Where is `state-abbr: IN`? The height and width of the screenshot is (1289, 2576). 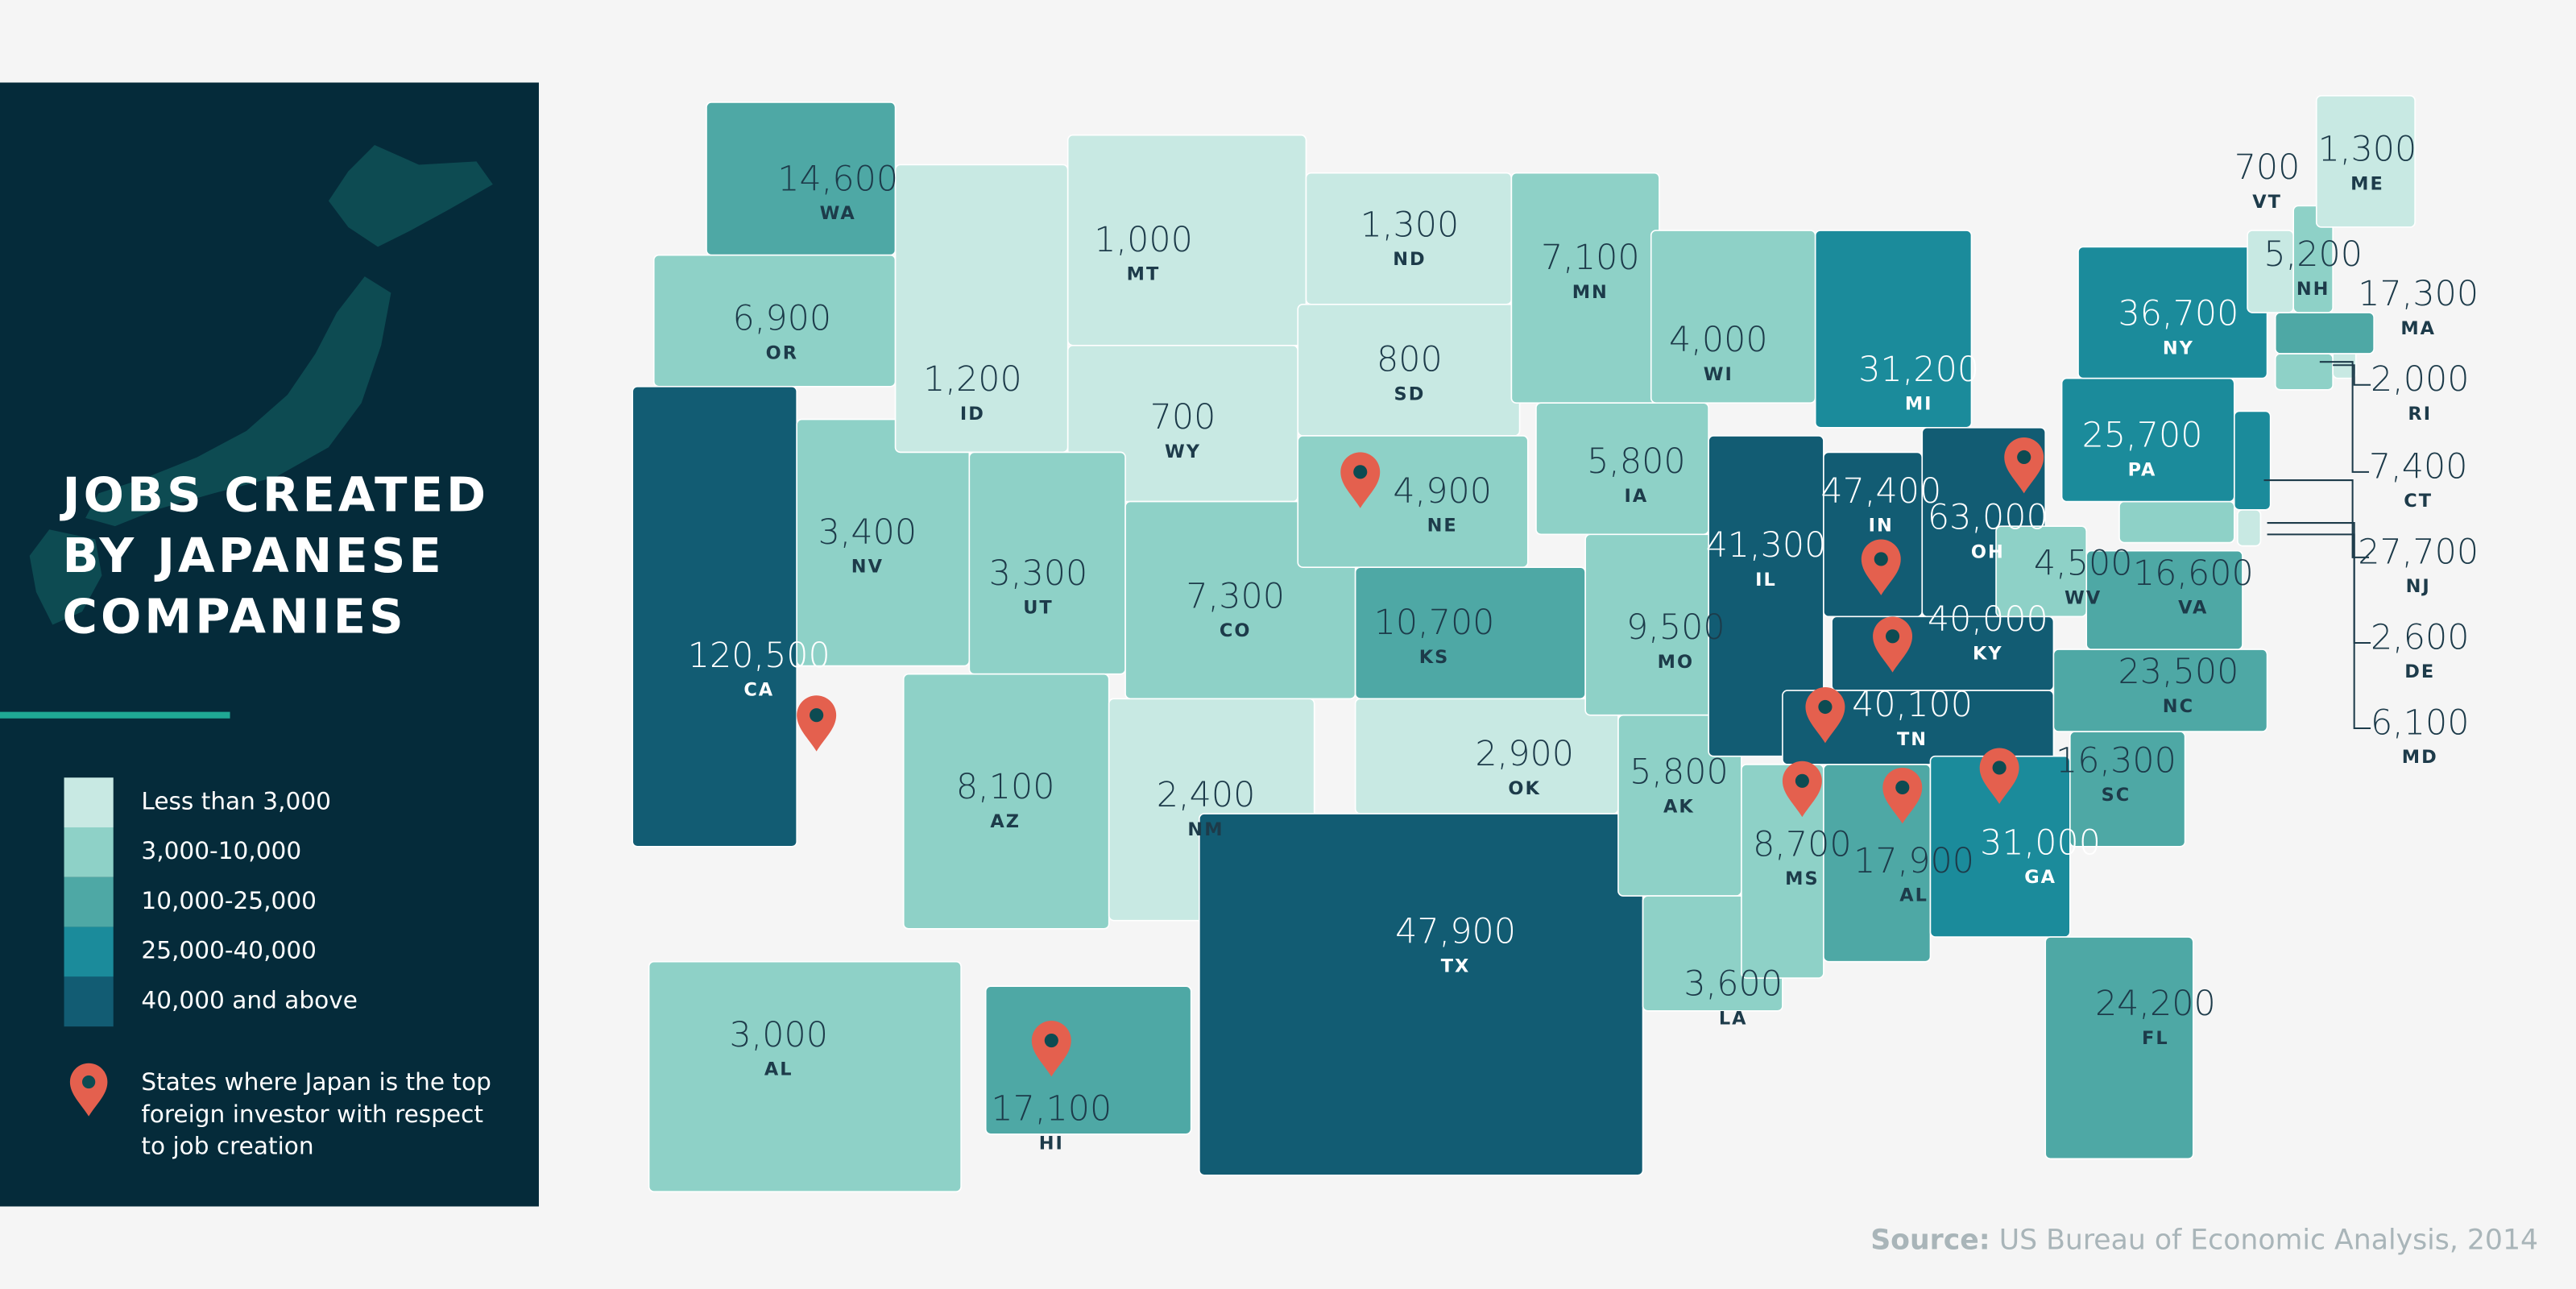
state-abbr: IN is located at coordinates (1881, 526).